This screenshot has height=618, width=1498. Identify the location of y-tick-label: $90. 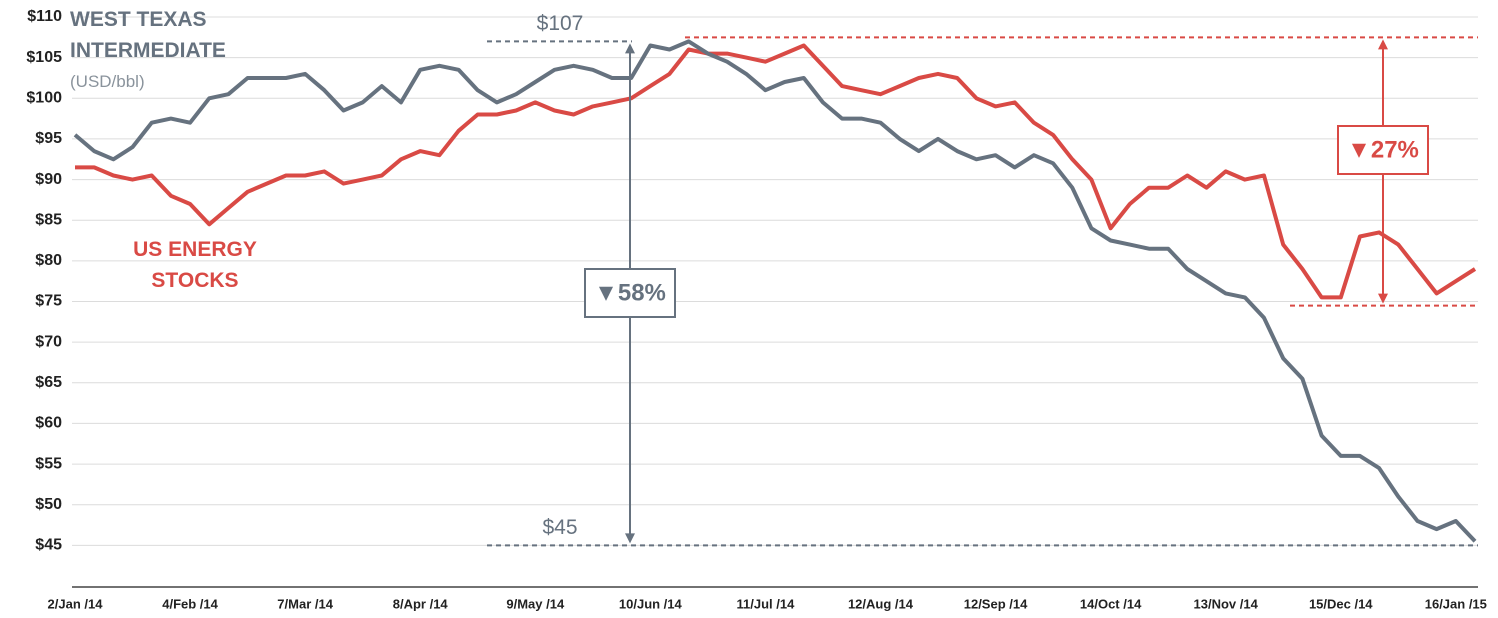
(48, 179).